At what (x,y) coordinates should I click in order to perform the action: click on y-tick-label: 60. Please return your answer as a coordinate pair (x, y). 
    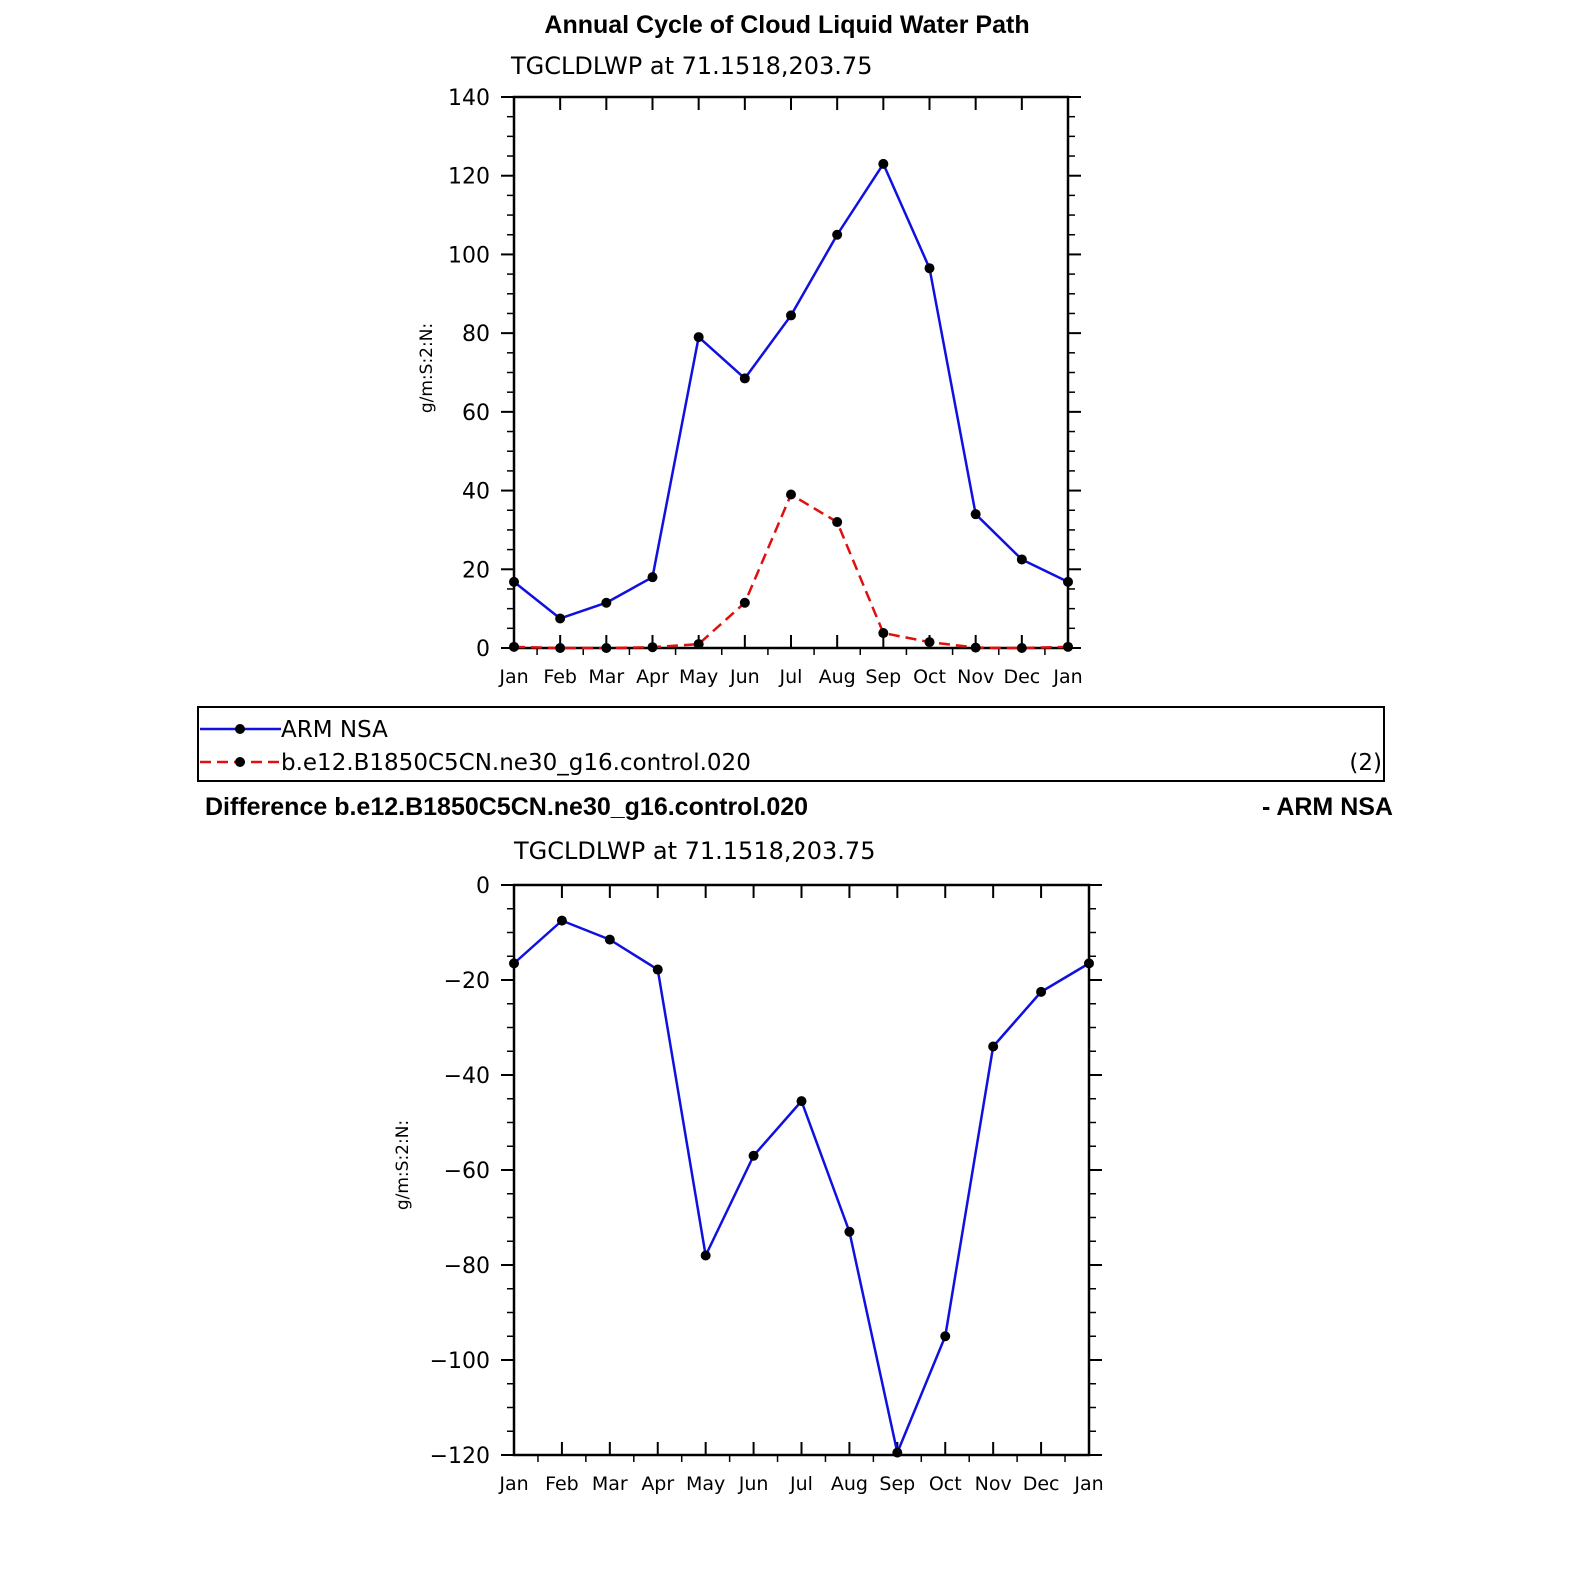
    Looking at the image, I should click on (476, 413).